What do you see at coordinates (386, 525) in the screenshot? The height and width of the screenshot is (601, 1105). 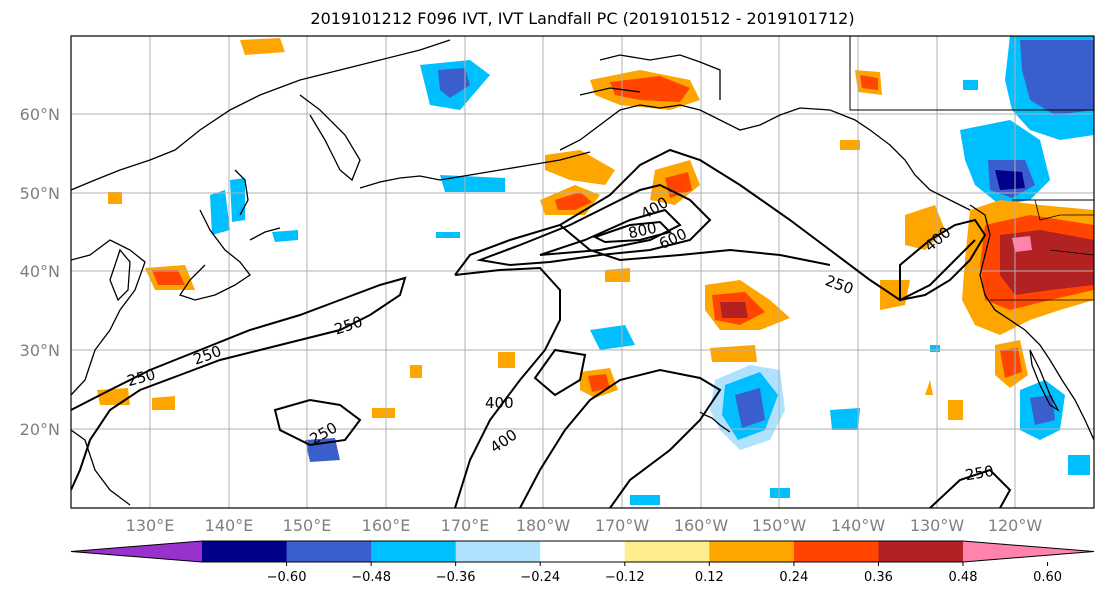 I see `lon-label-160e: 160°E` at bounding box center [386, 525].